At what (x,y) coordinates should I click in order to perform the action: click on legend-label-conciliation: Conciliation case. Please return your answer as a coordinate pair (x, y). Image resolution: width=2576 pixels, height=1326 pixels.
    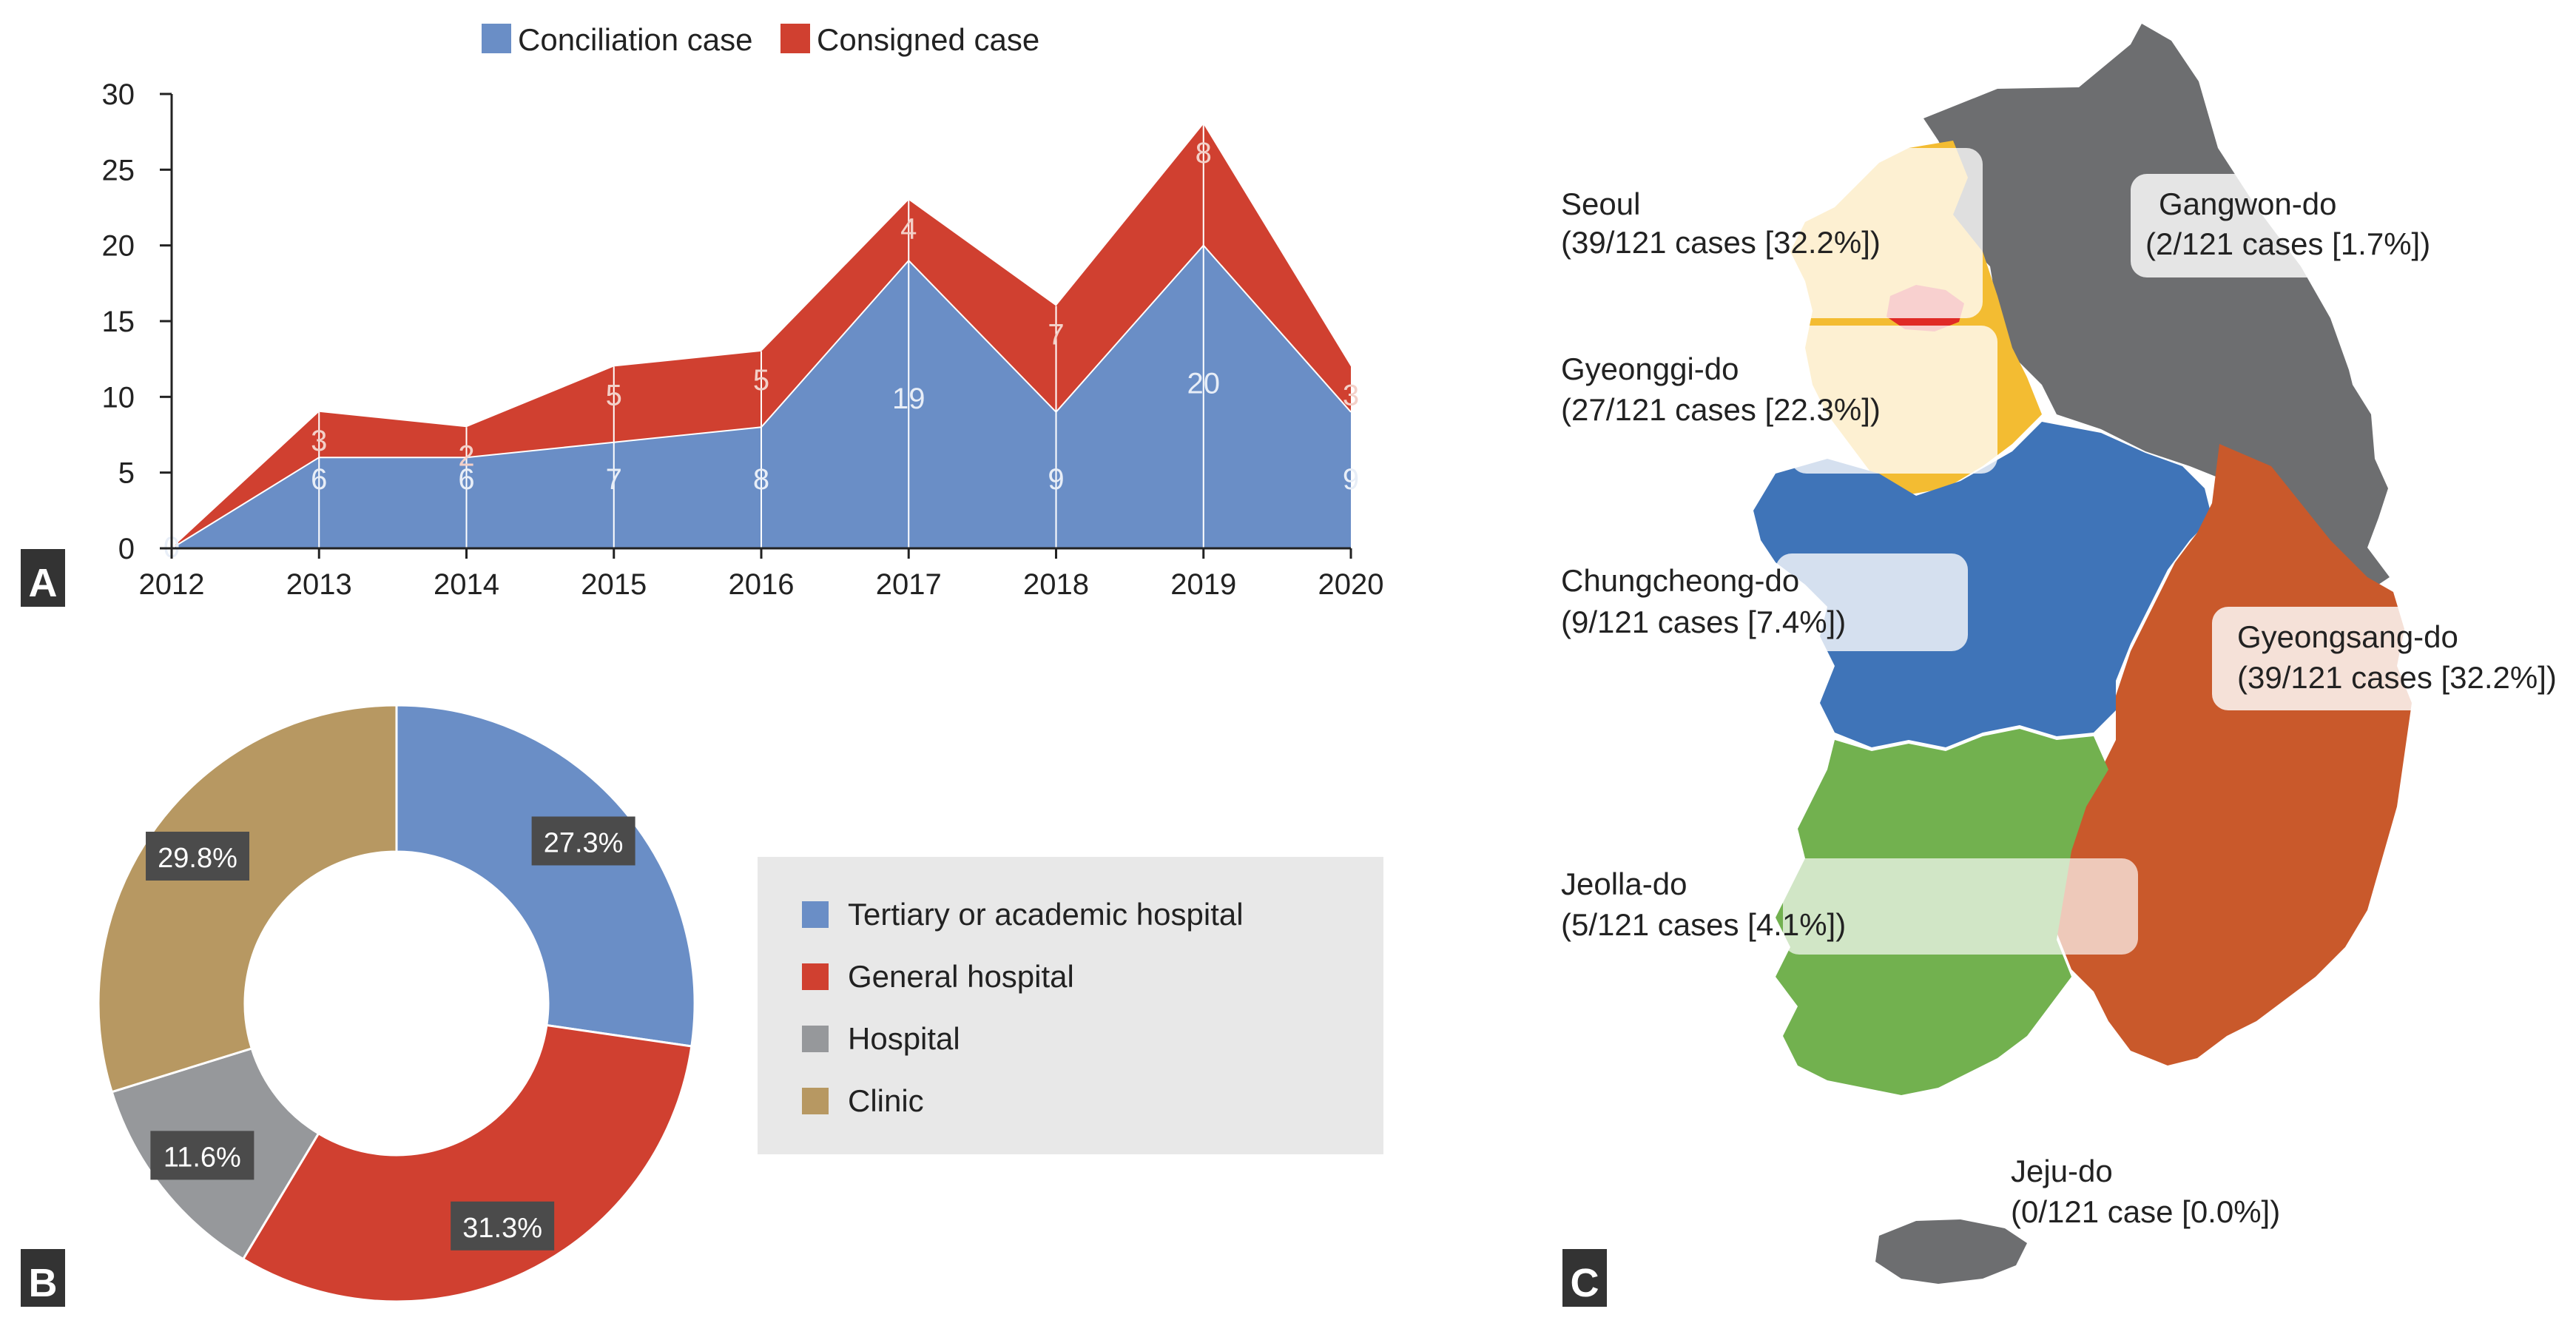
    Looking at the image, I should click on (635, 39).